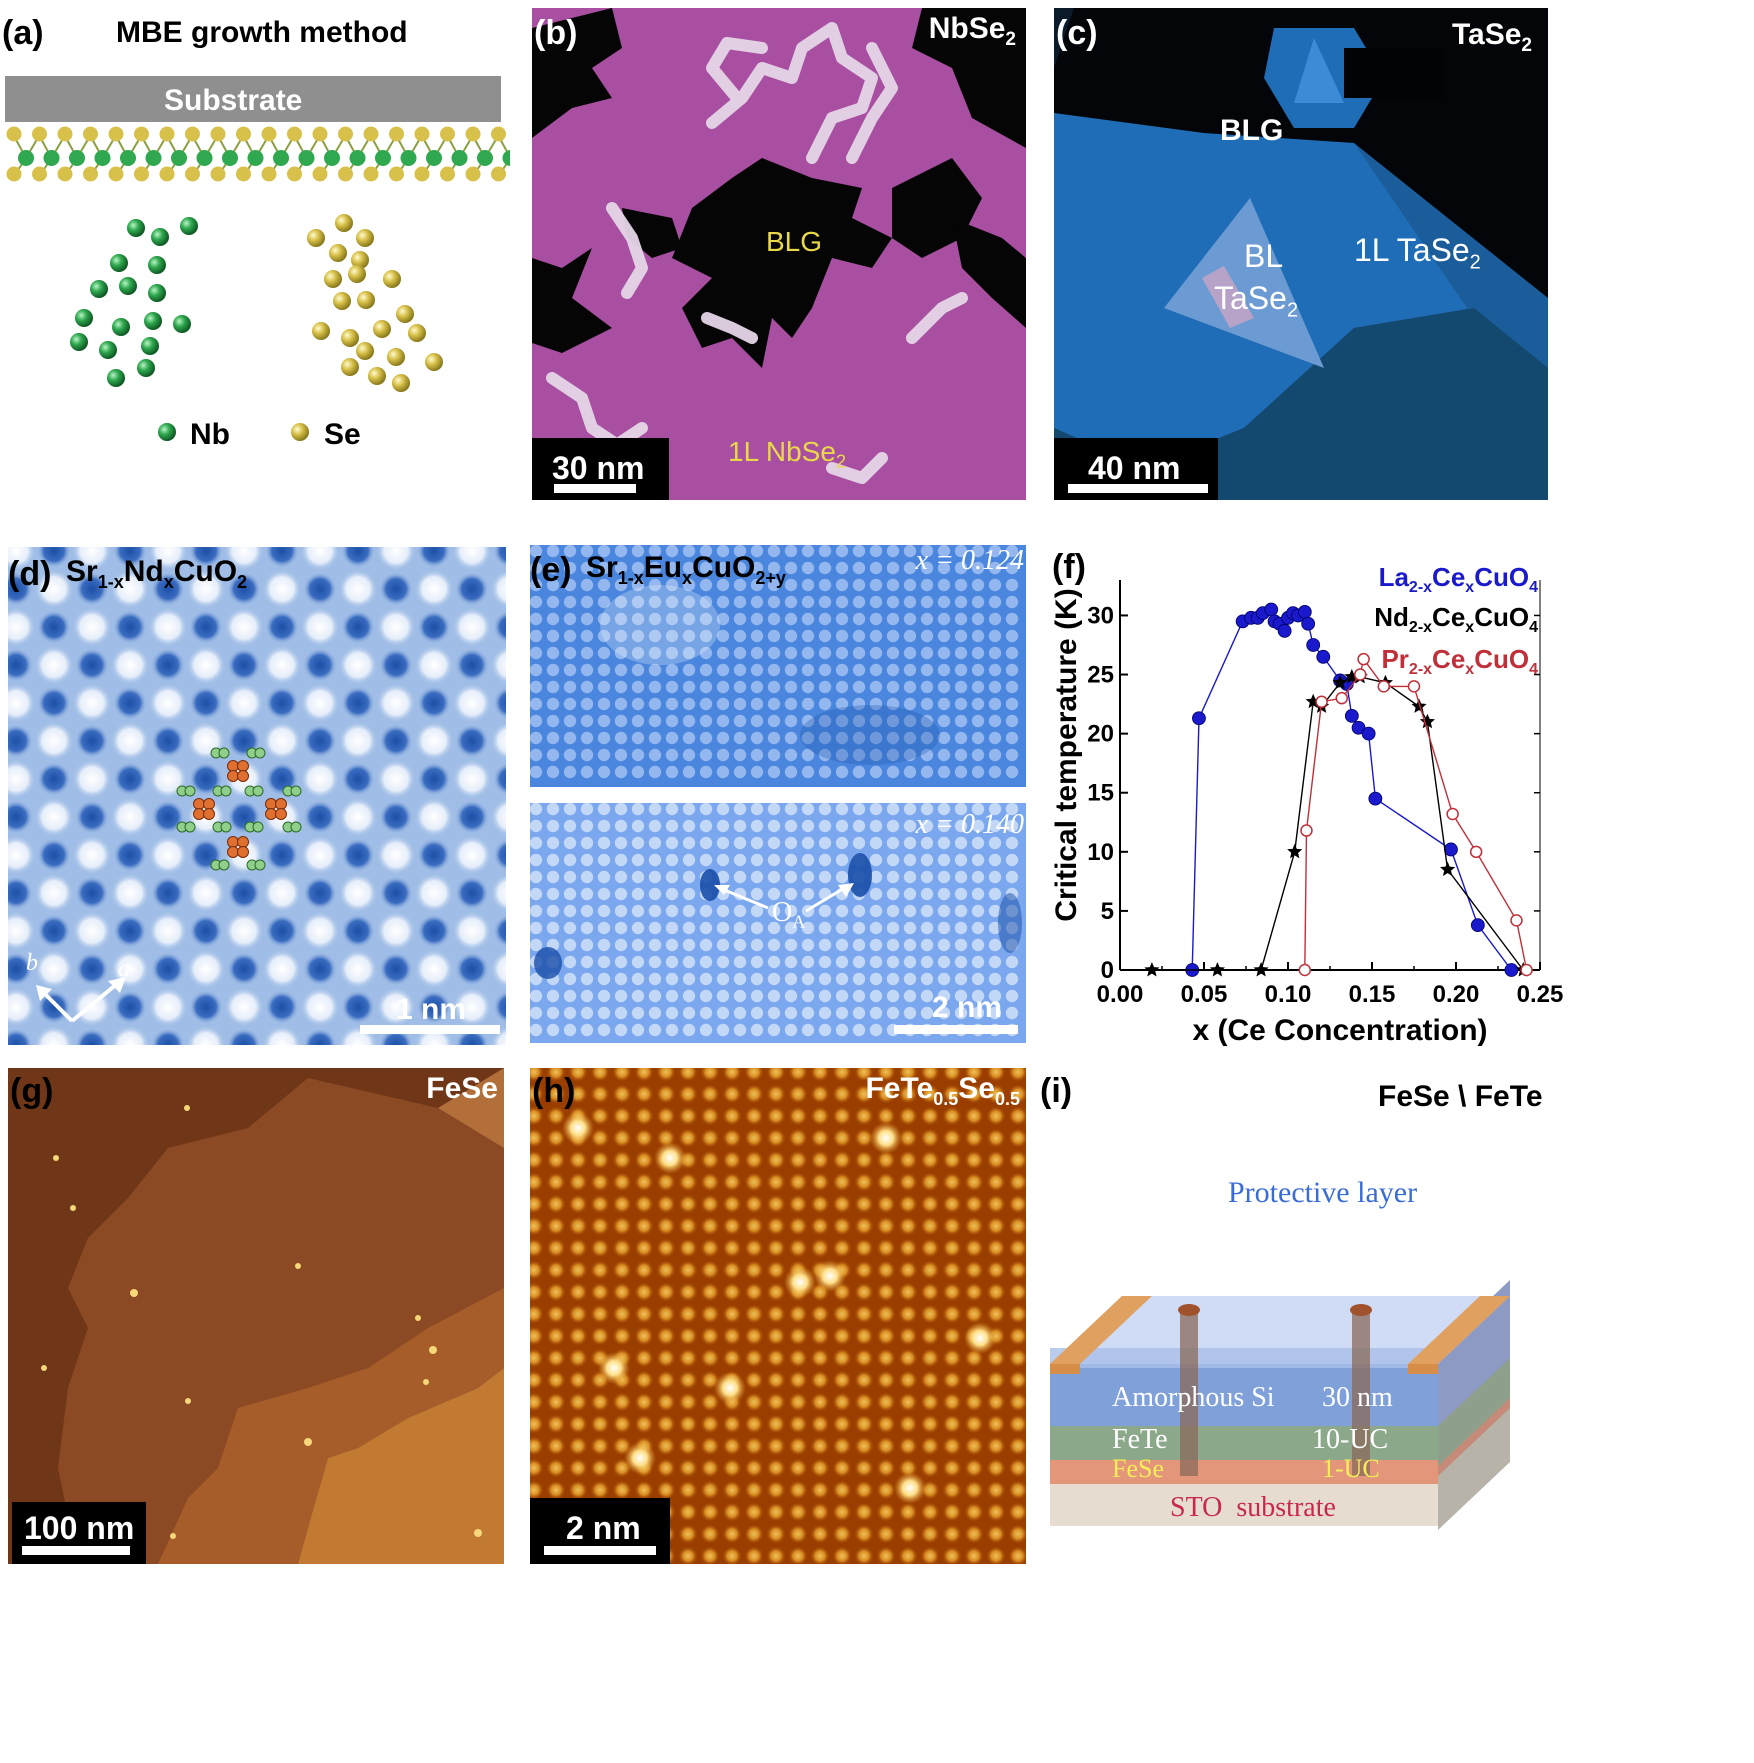 The width and height of the screenshot is (1754, 1763). What do you see at coordinates (1256, 301) in the screenshot?
I see `panel-c-bl-label-2: TaSe2` at bounding box center [1256, 301].